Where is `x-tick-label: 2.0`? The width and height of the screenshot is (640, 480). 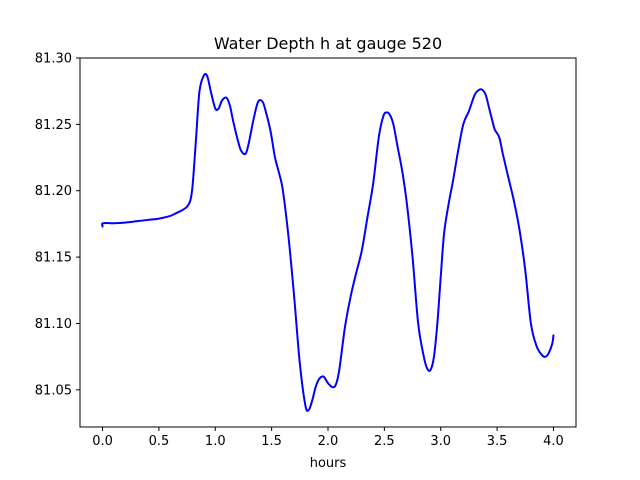 x-tick-label: 2.0 is located at coordinates (328, 441).